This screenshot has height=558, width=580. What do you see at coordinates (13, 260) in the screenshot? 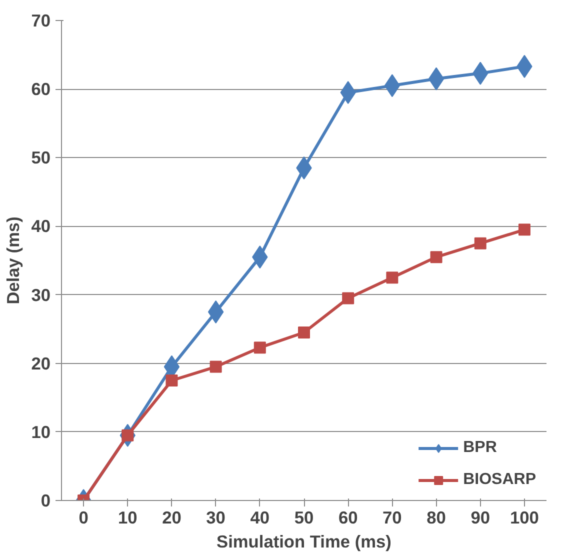
I see `y-axis-title: Delay (ms)` at bounding box center [13, 260].